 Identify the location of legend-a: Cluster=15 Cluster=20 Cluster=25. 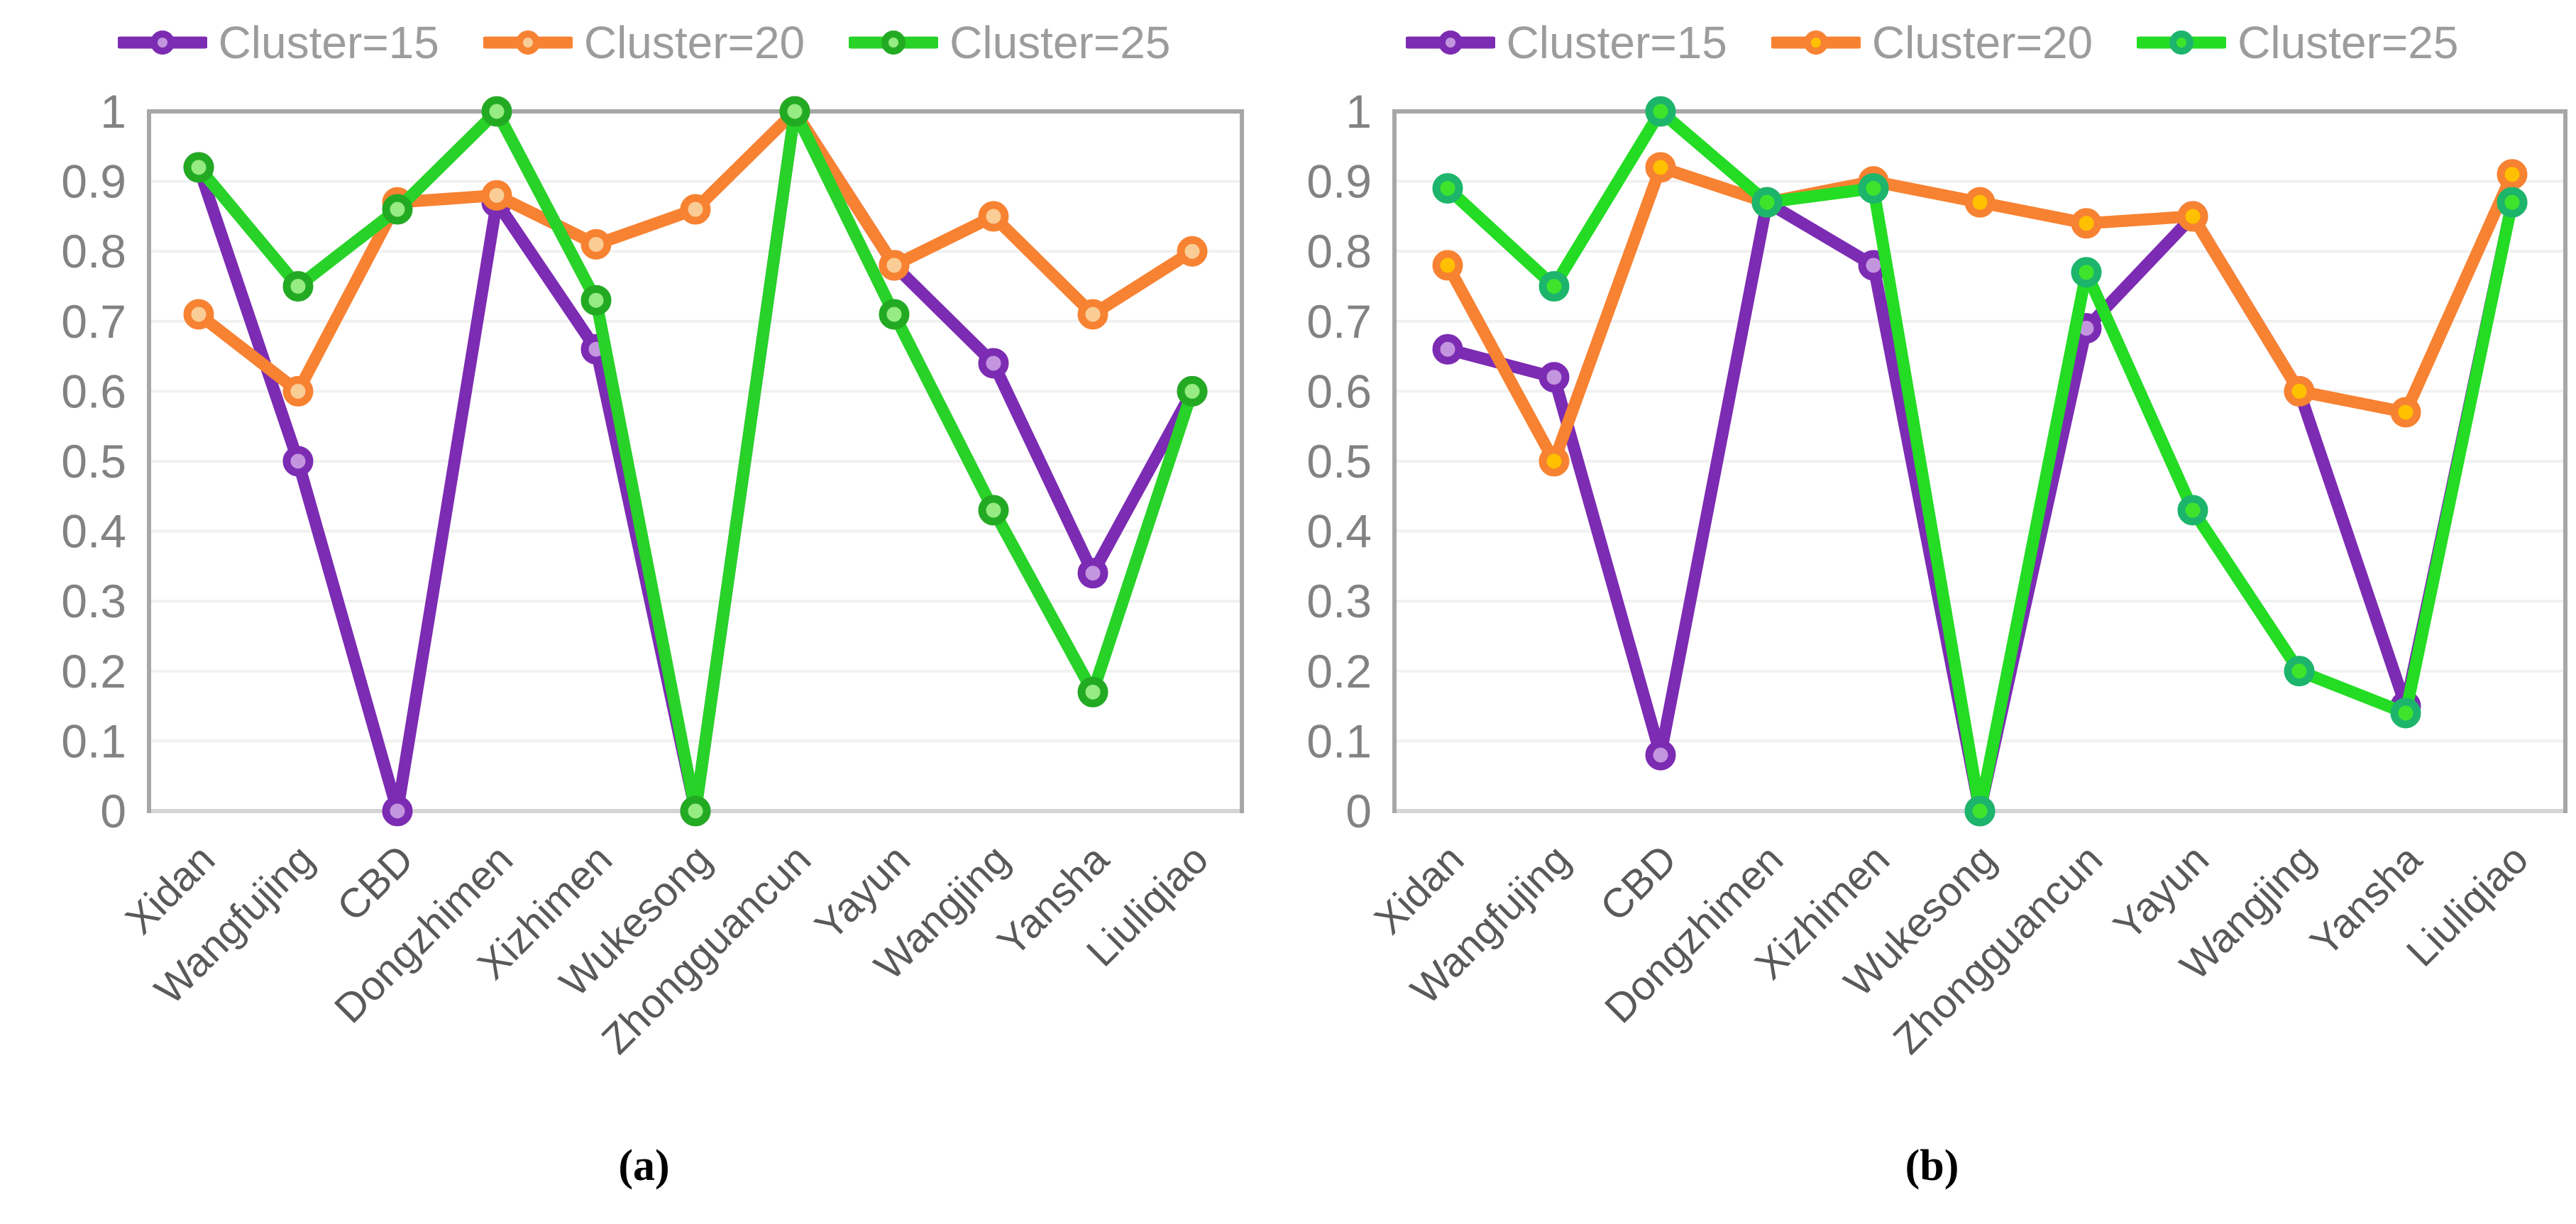
(644, 42).